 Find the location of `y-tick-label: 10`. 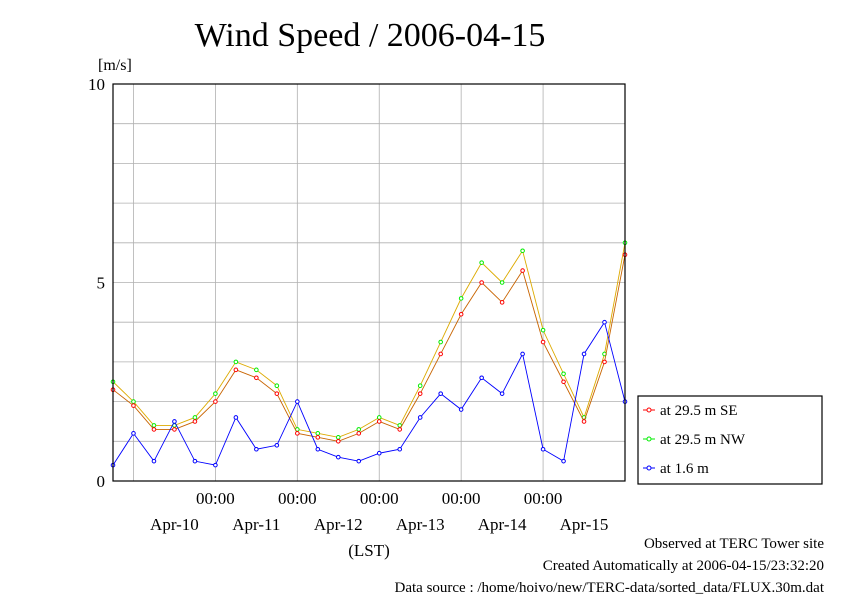

y-tick-label: 10 is located at coordinates (96, 84).